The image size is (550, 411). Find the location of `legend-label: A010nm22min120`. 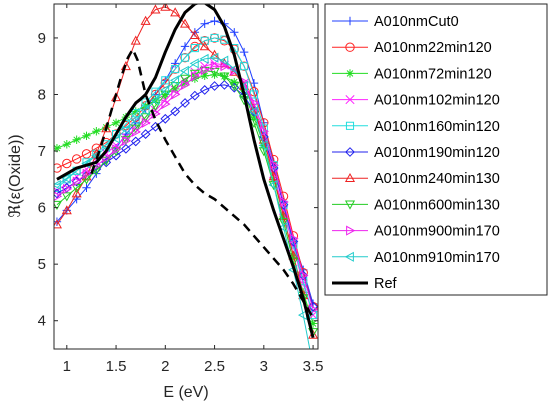

legend-label: A010nm22min120 is located at coordinates (433, 48).